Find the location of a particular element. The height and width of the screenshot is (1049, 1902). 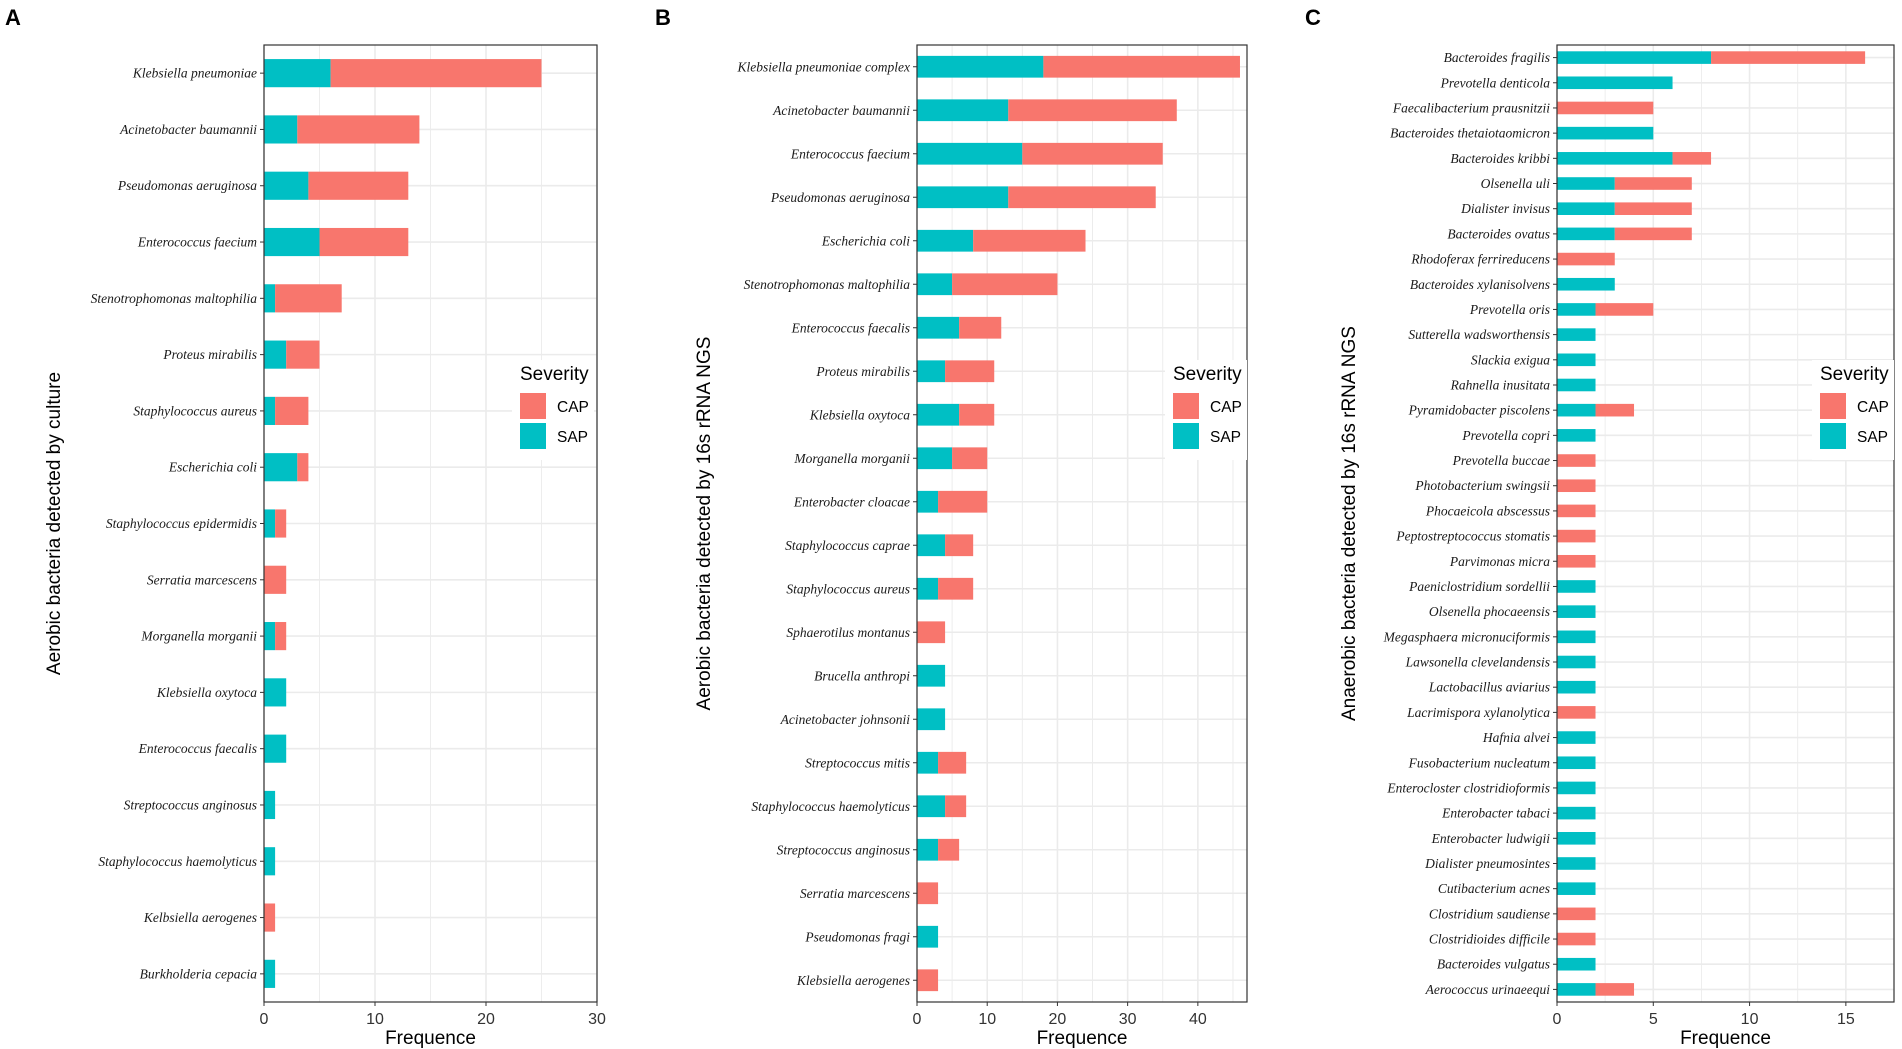

legend-key-cap-c is located at coordinates (1833, 406).